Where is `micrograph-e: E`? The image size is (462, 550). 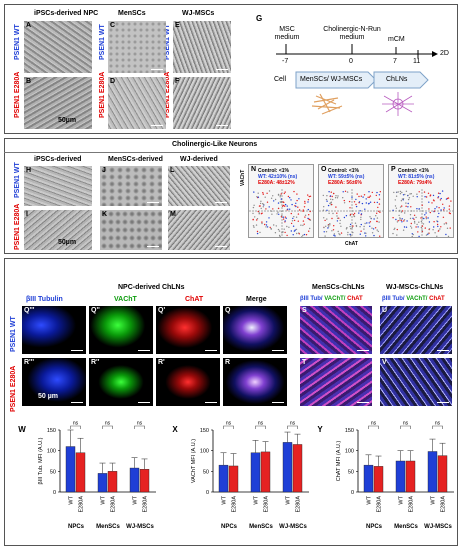
micrograph-e: E is located at coordinates (202, 47).